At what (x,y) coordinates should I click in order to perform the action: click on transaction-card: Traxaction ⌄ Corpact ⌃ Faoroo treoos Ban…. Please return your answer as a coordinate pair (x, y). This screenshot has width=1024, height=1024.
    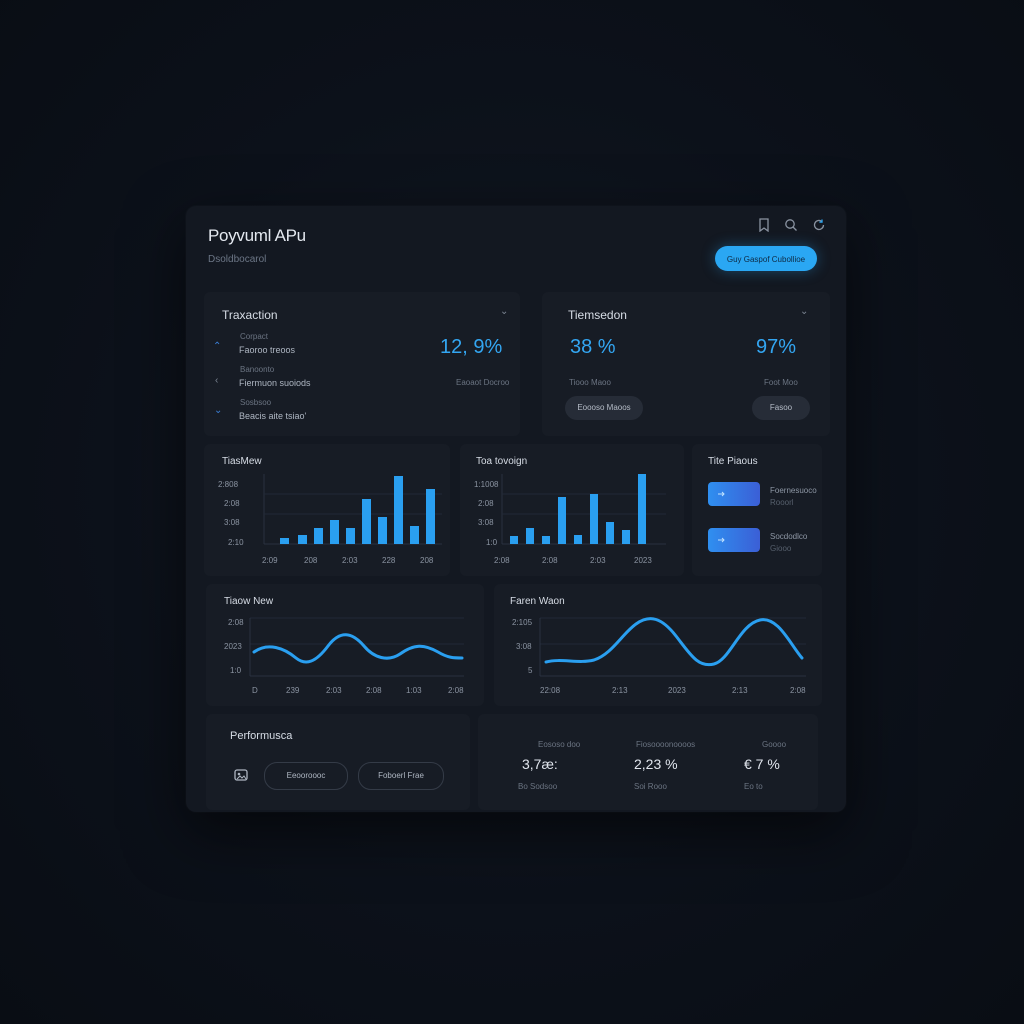
    Looking at the image, I should click on (362, 364).